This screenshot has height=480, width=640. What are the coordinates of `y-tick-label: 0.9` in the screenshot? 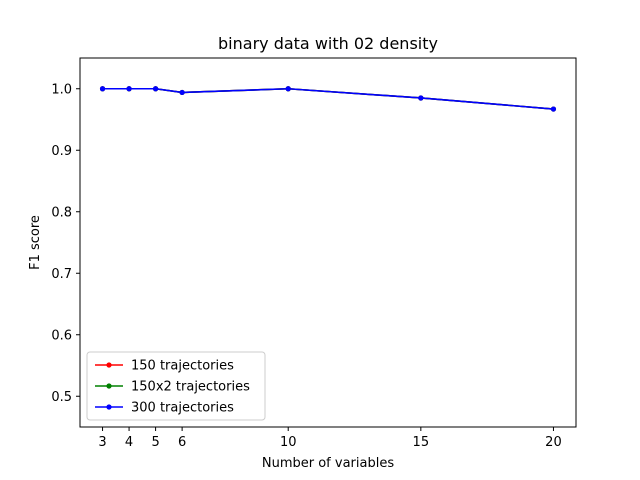 It's located at (61, 151).